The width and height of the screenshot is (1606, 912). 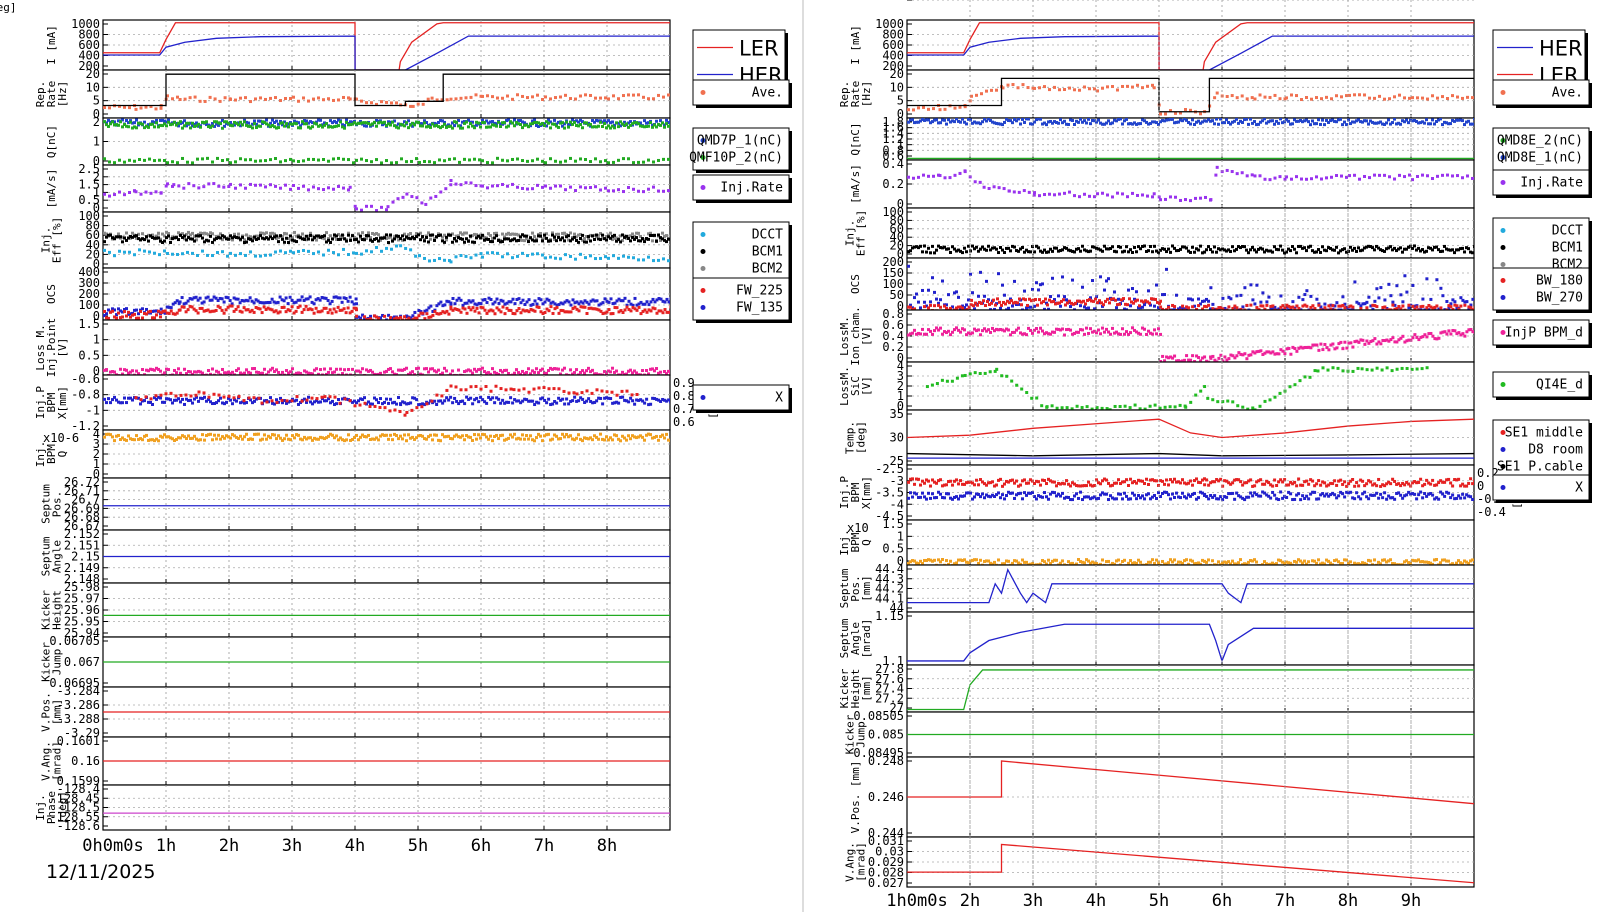 What do you see at coordinates (844, 94) in the screenshot?
I see `y-axis-label-line: Rep.` at bounding box center [844, 94].